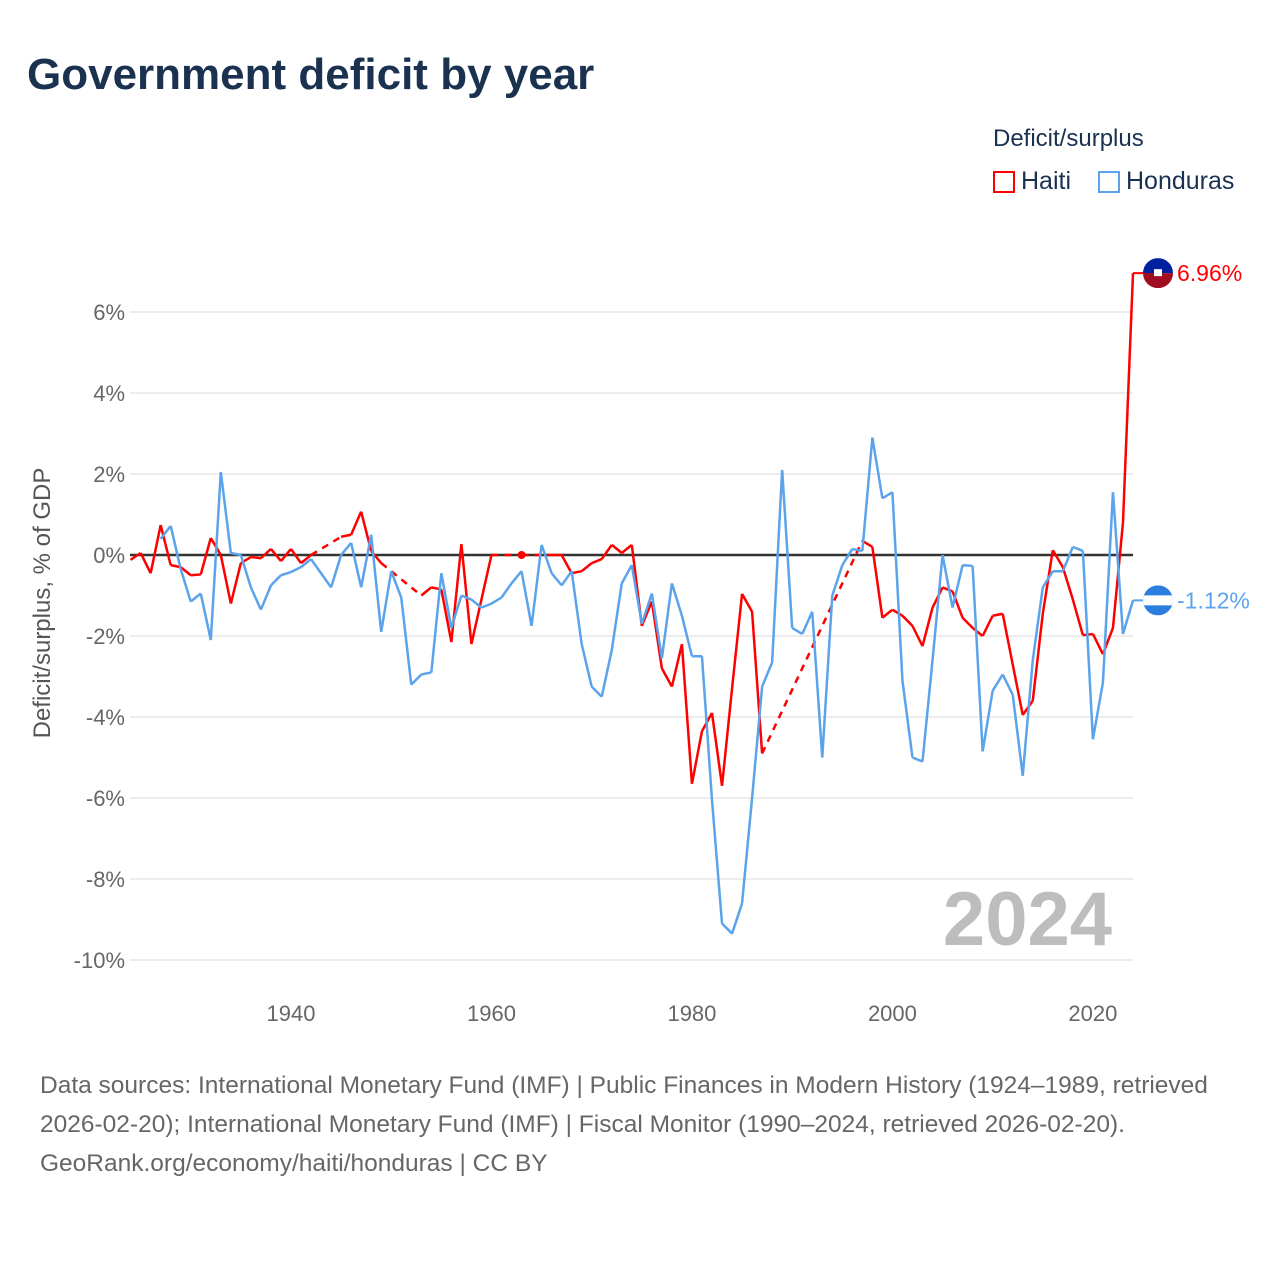  What do you see at coordinates (1068, 138) in the screenshot?
I see `legend-title: Deficit/surplus` at bounding box center [1068, 138].